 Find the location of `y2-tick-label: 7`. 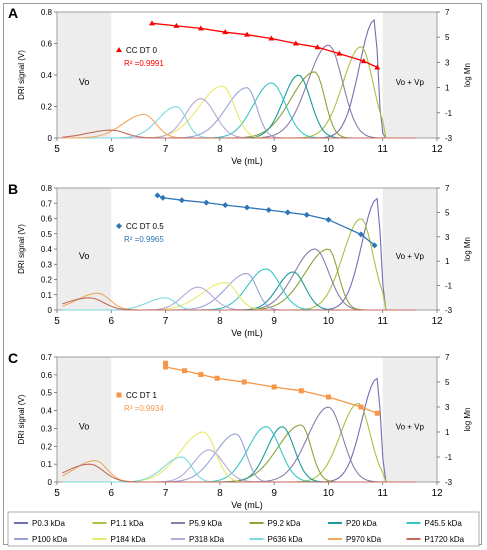

y2-tick-label: 7 is located at coordinates (447, 357).